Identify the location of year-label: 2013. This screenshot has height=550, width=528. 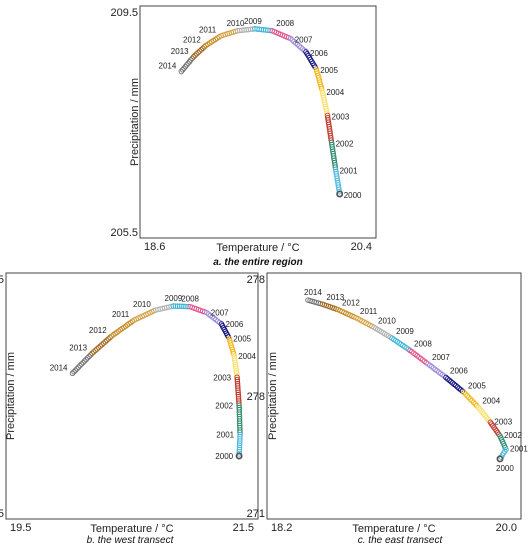
(335, 297).